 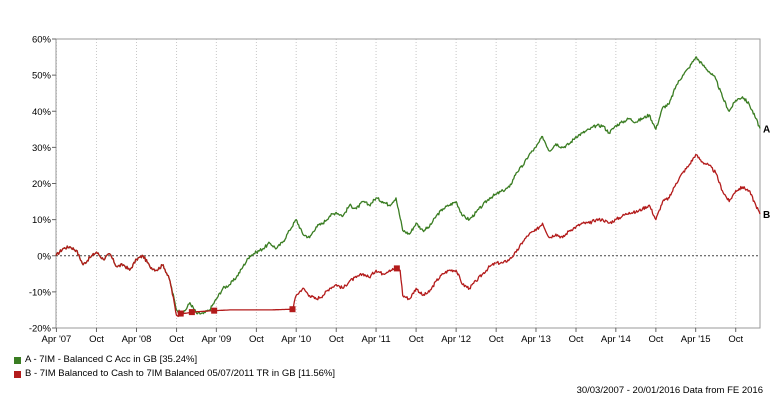 What do you see at coordinates (42, 40) in the screenshot?
I see `y-tick-label: 60%` at bounding box center [42, 40].